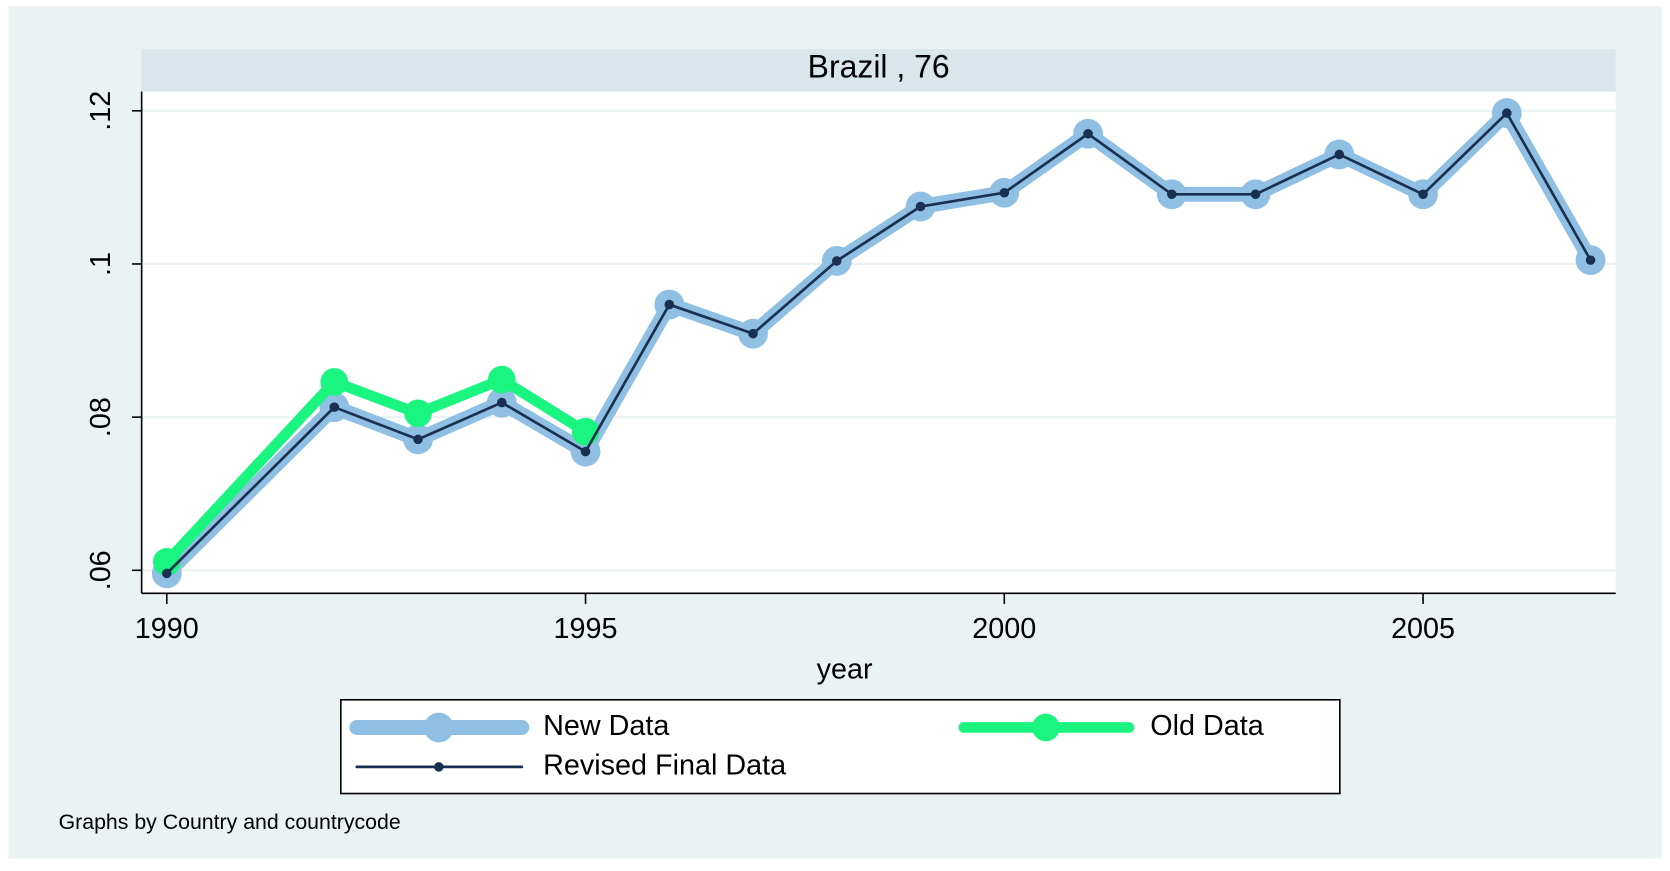 This screenshot has height=871, width=1670. I want to click on y-tick-label: .12, so click(101, 111).